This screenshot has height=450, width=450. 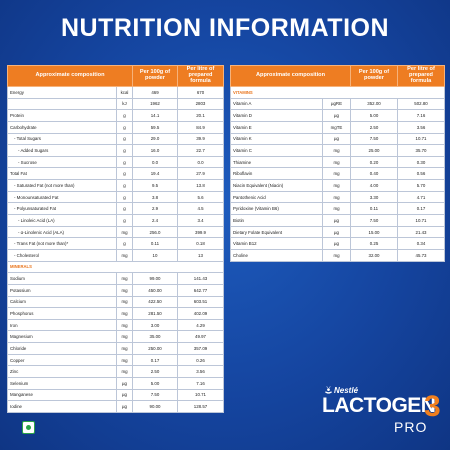 I want to click on nutrient-name: Iodine, so click(x=62, y=406).